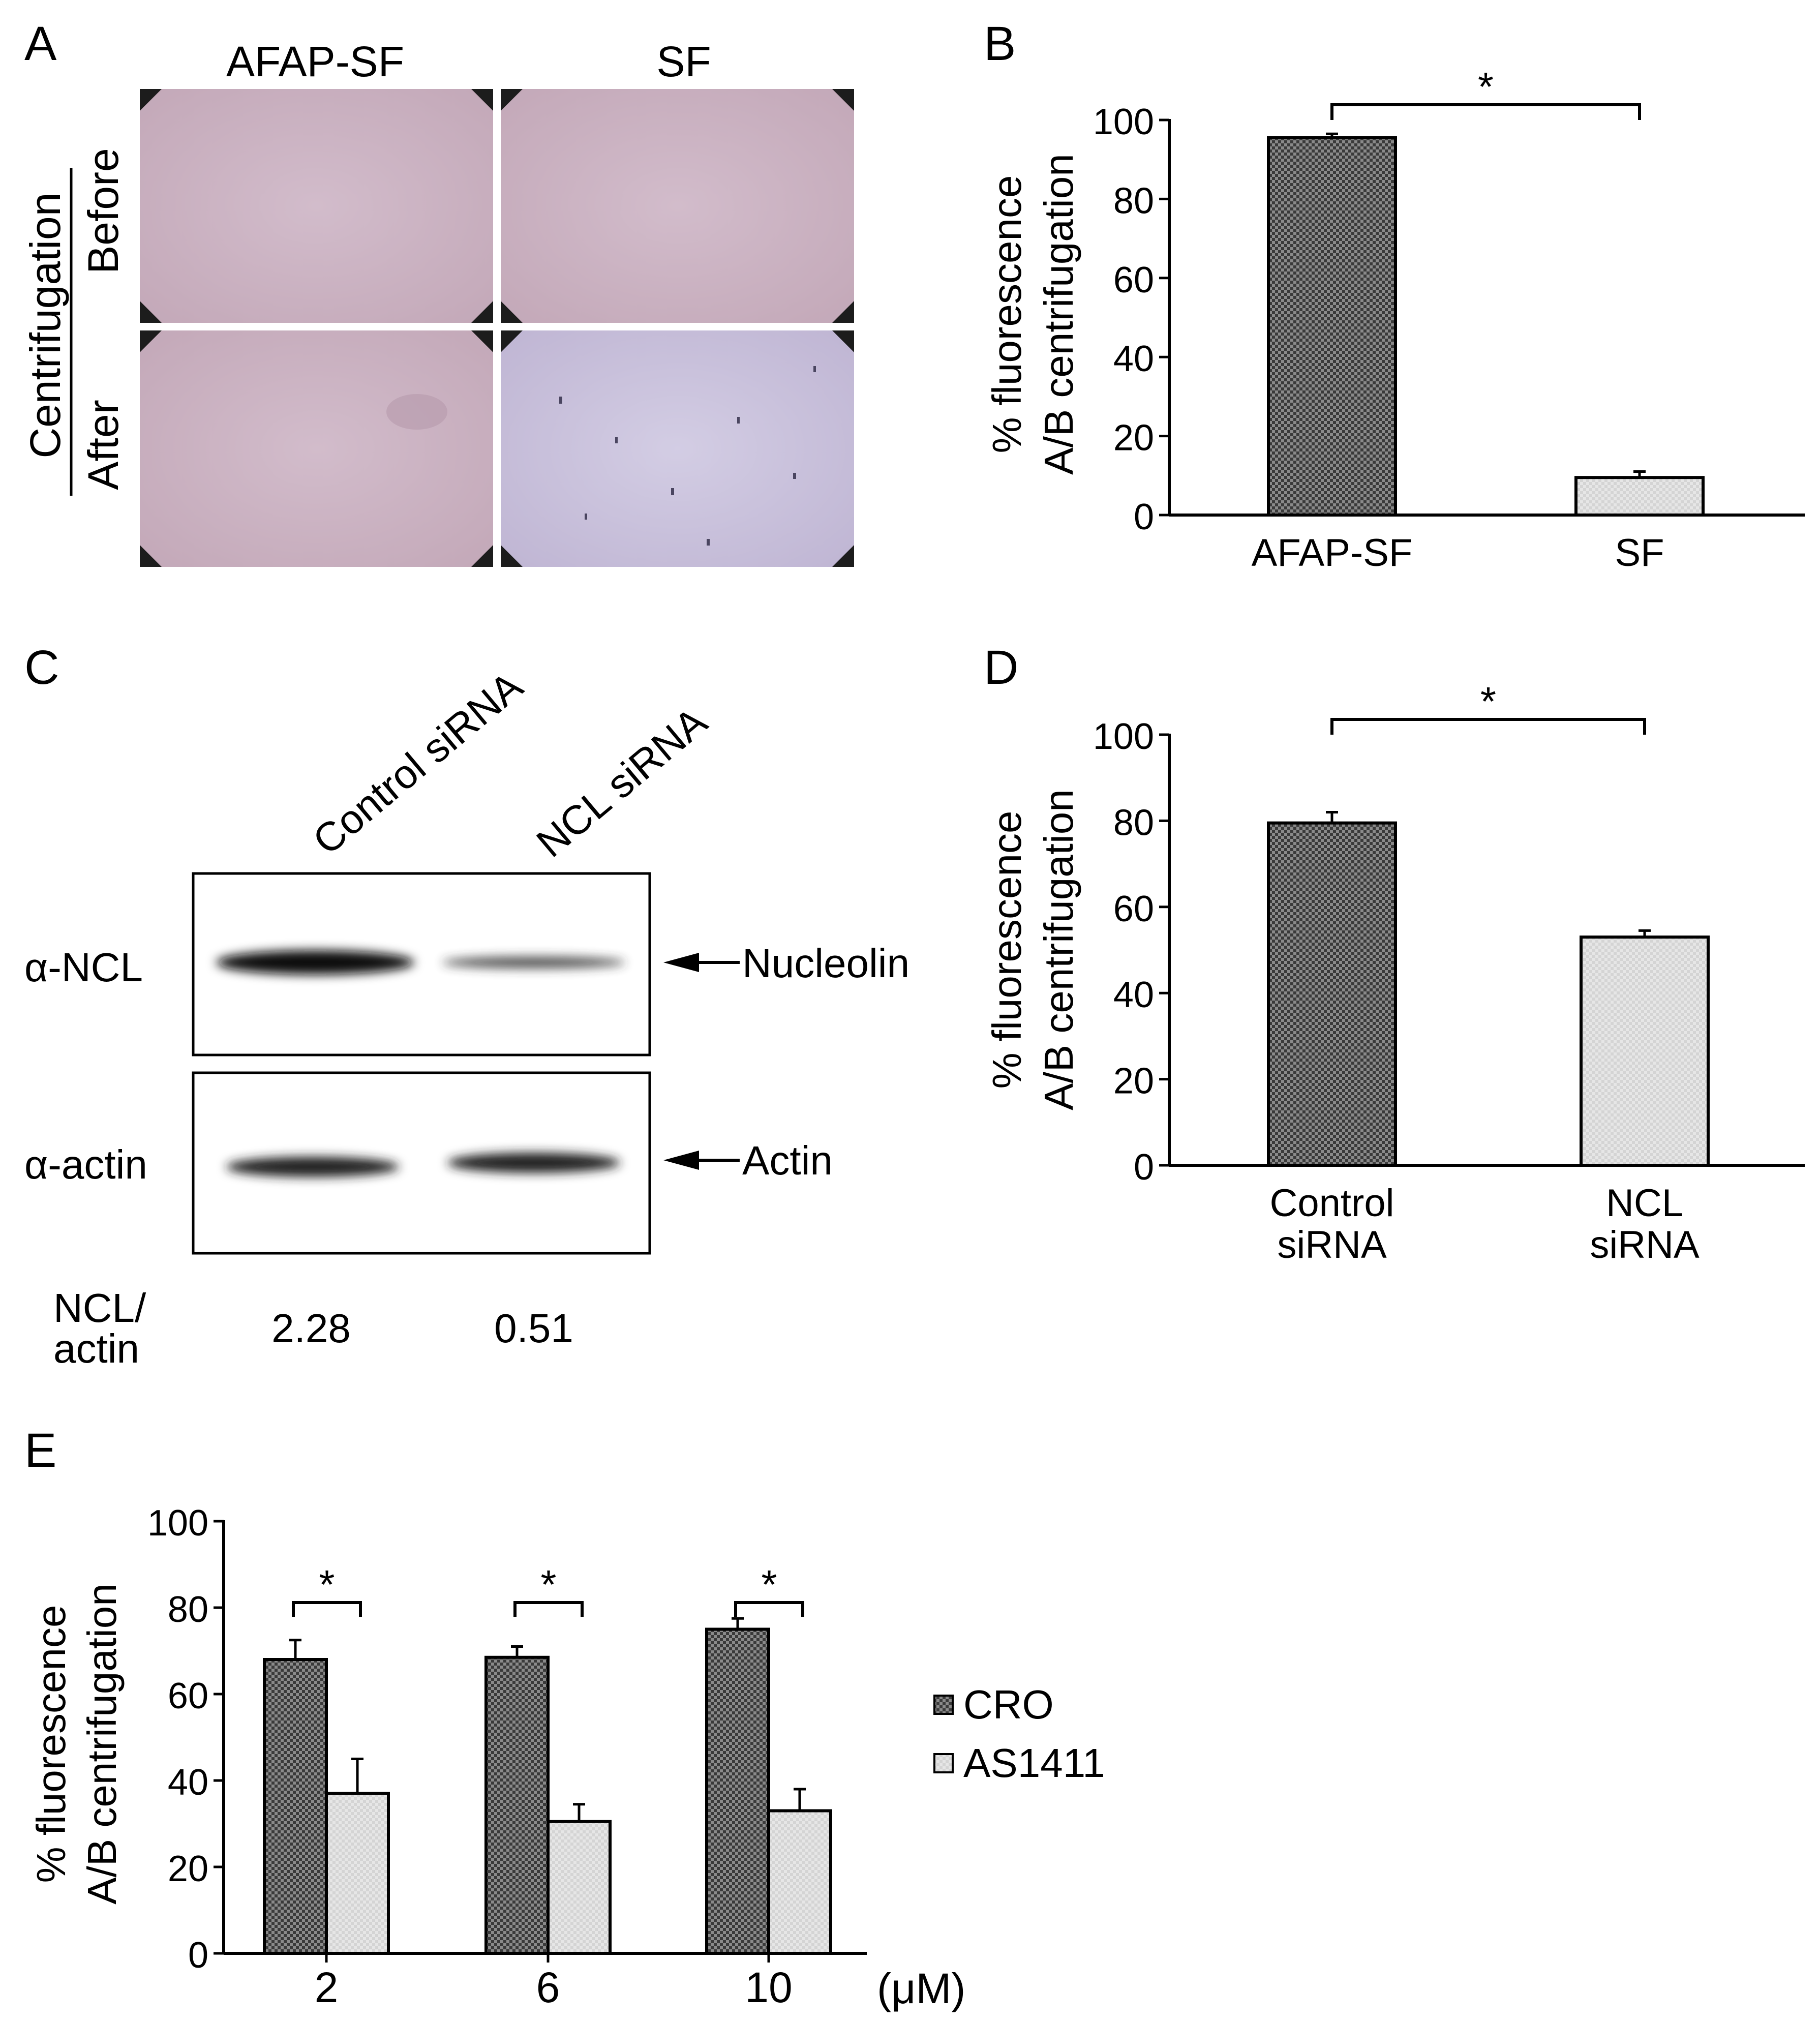 The image size is (1820, 2022). Describe the element at coordinates (622, 782) in the screenshot. I see `lane-label-ncl-sirna: NCL siRNA` at that location.